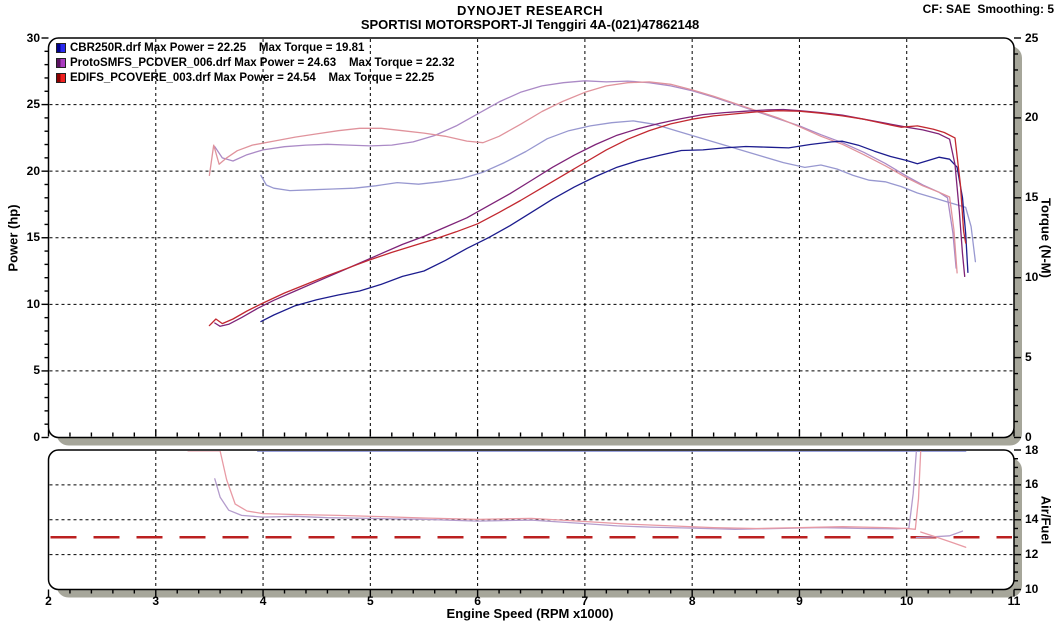  What do you see at coordinates (33, 170) in the screenshot?
I see `power-tick-label: 20` at bounding box center [33, 170].